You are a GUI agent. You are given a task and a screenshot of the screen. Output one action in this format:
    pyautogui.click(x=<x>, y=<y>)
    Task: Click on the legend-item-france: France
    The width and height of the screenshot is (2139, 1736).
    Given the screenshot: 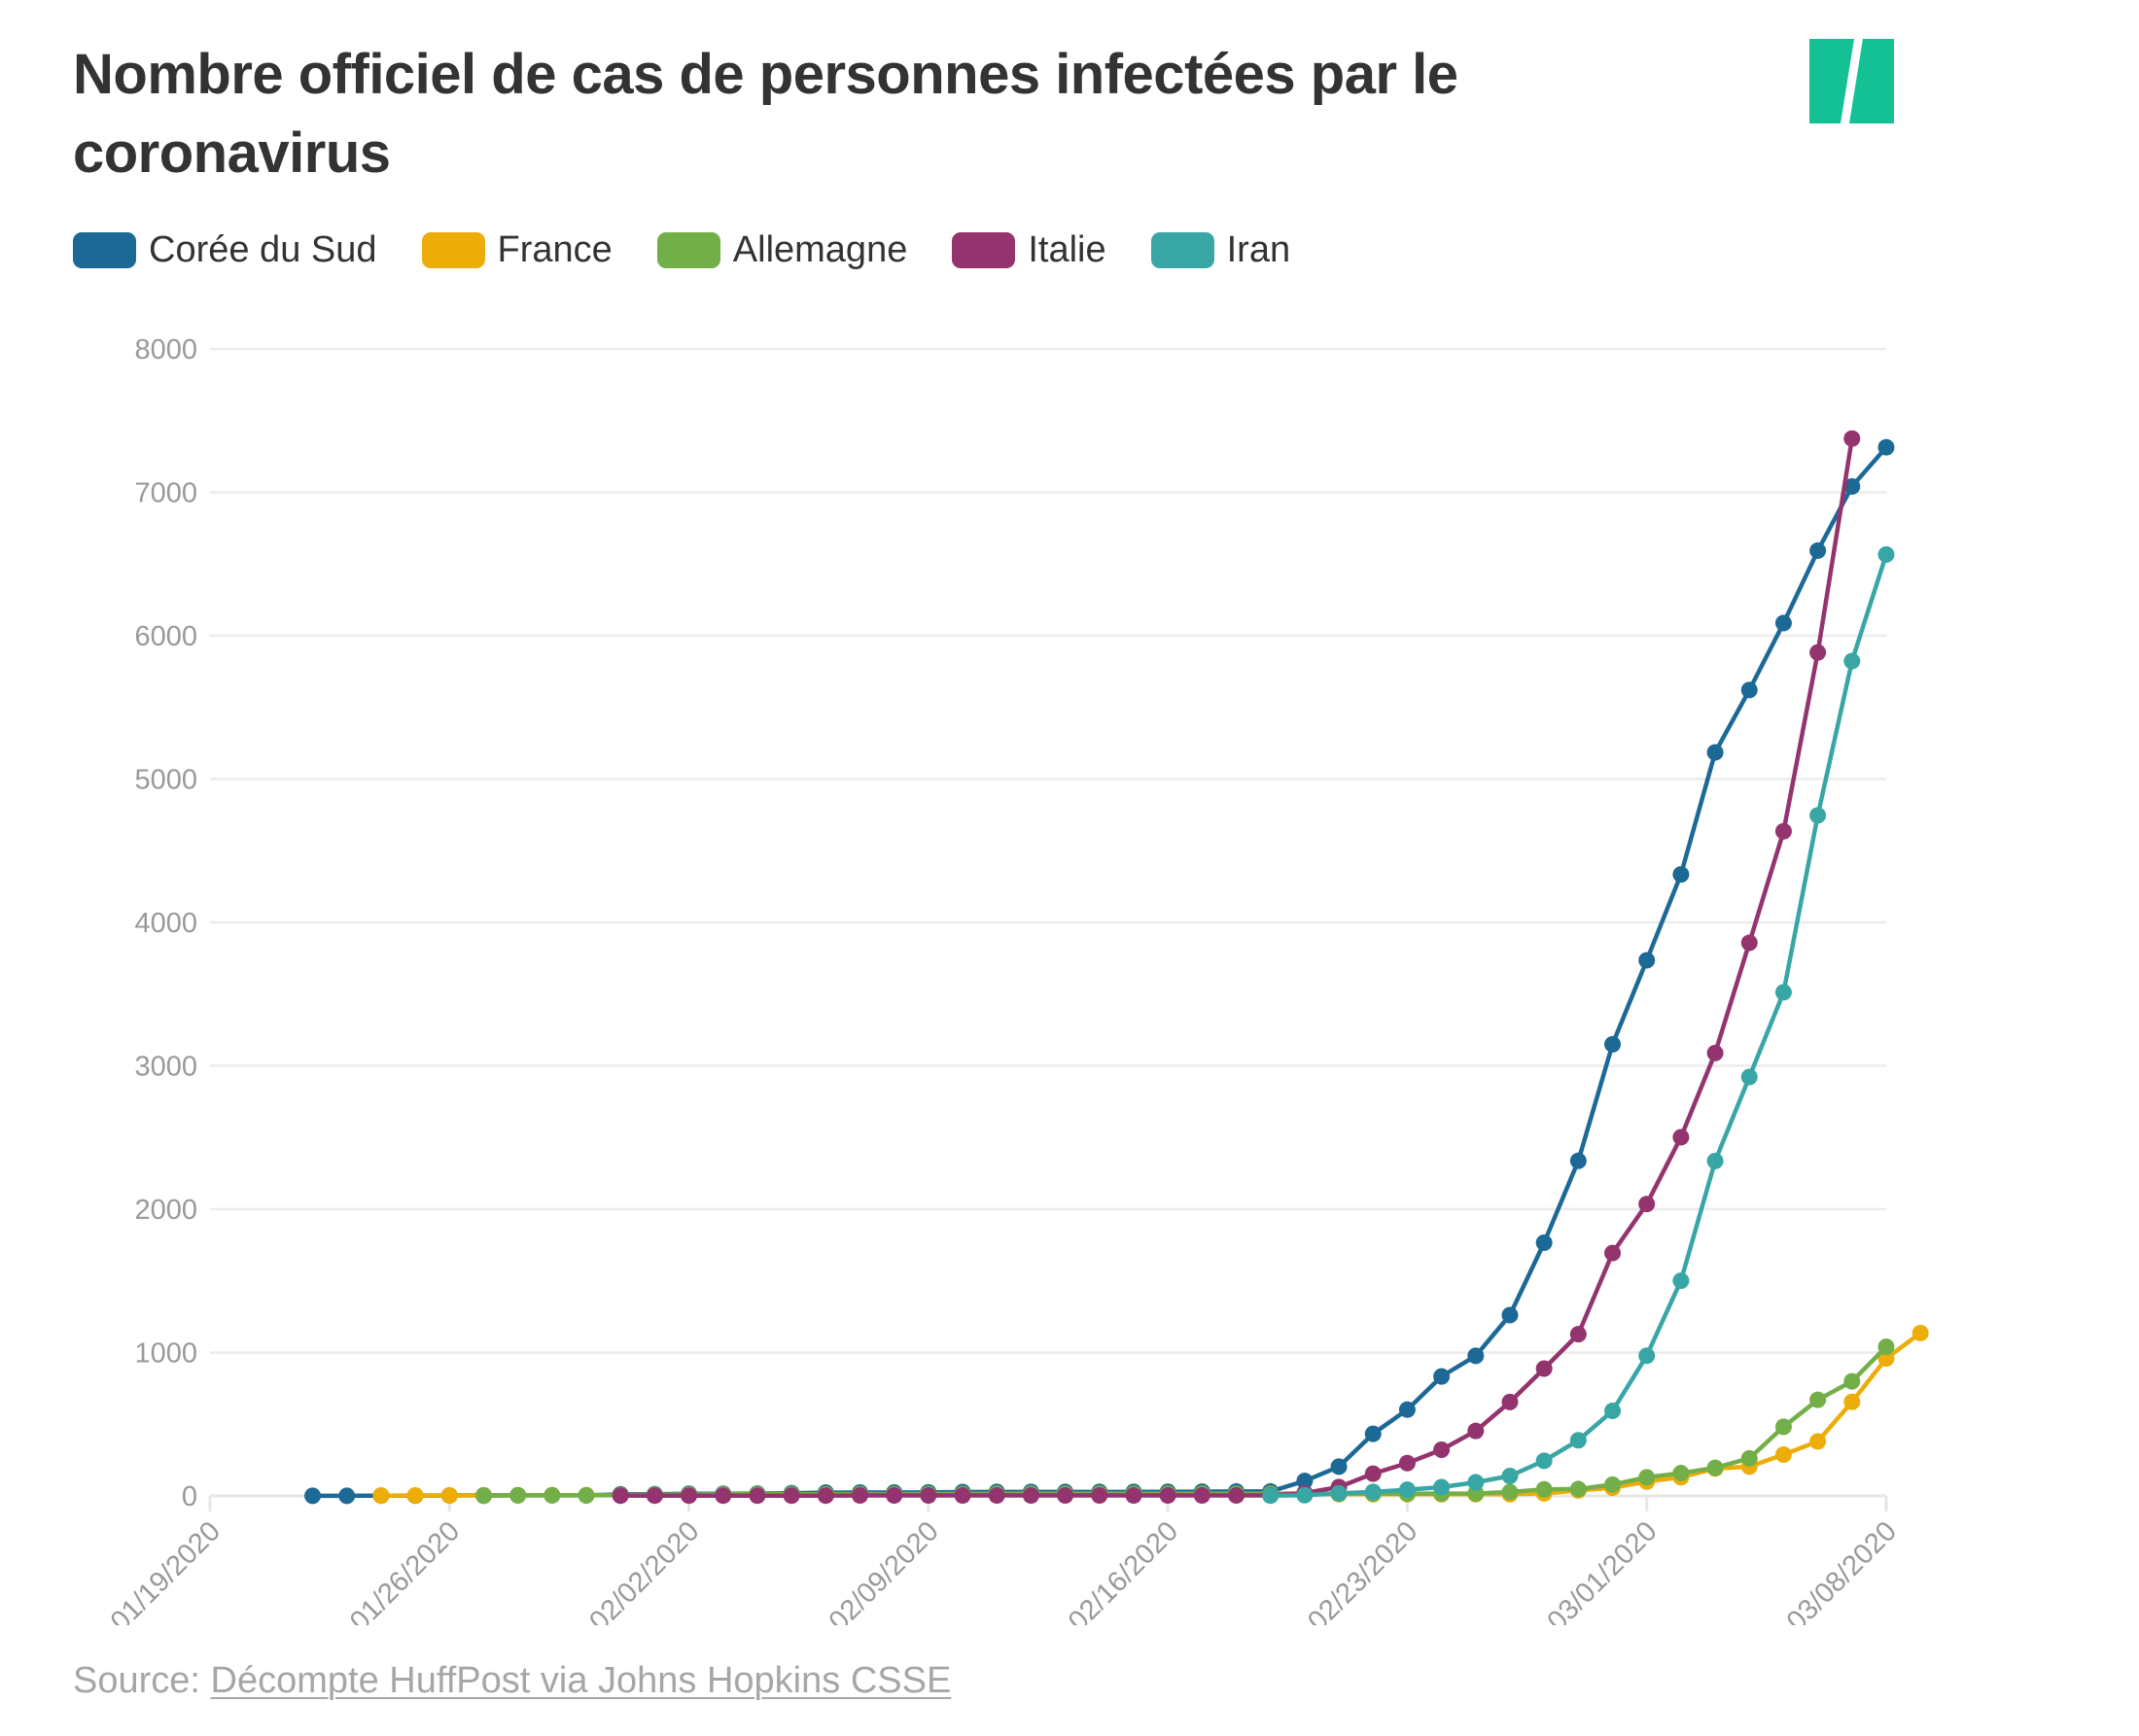 What is the action you would take?
    pyautogui.click(x=517, y=250)
    